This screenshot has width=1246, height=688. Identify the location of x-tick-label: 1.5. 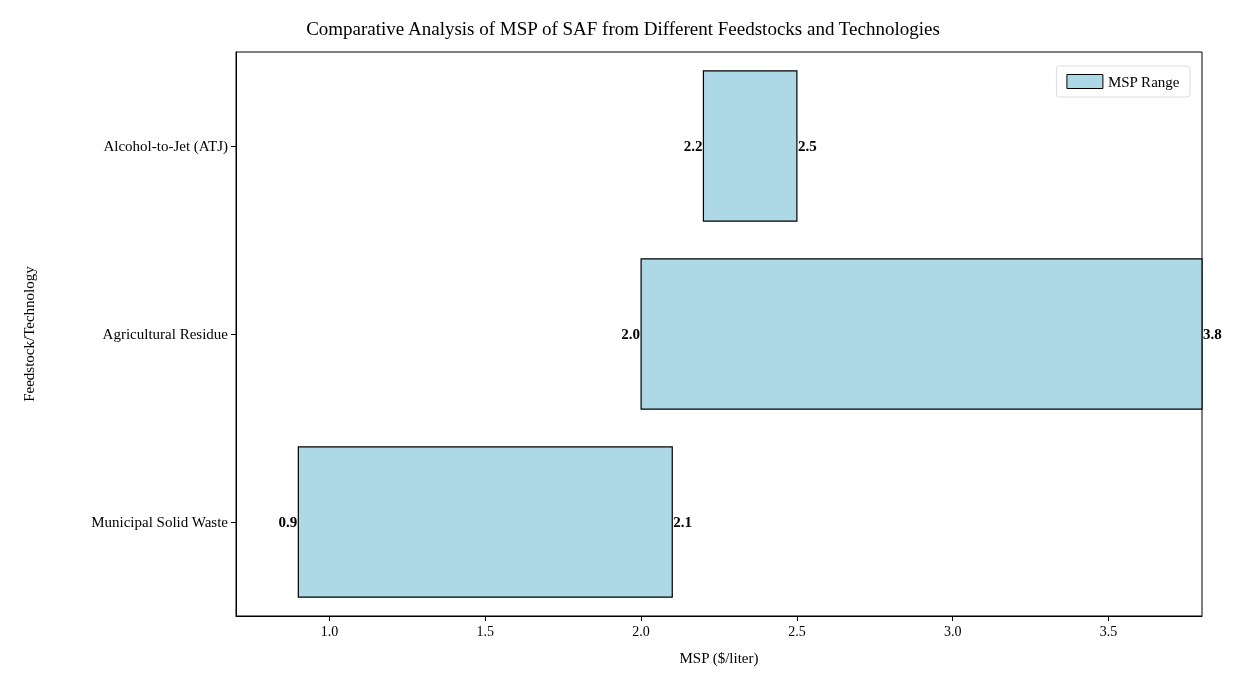
(485, 631).